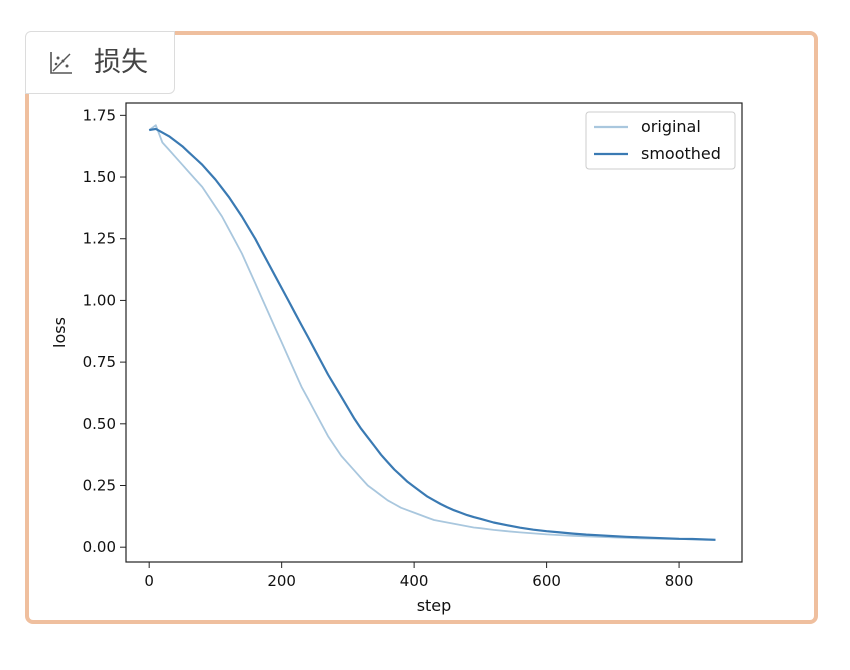  I want to click on y-tick-label-1.25: 1.25, so click(99, 239).